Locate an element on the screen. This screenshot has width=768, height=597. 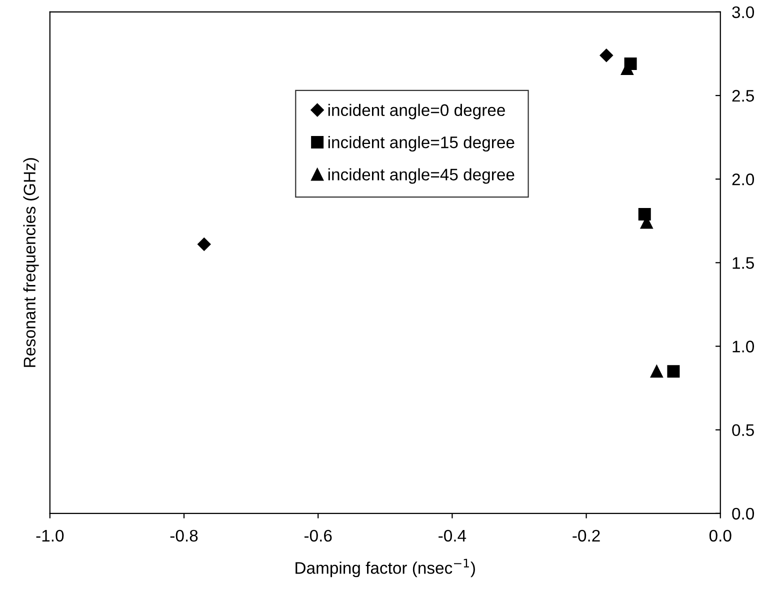
x-tick-label: -1.0 is located at coordinates (50, 536).